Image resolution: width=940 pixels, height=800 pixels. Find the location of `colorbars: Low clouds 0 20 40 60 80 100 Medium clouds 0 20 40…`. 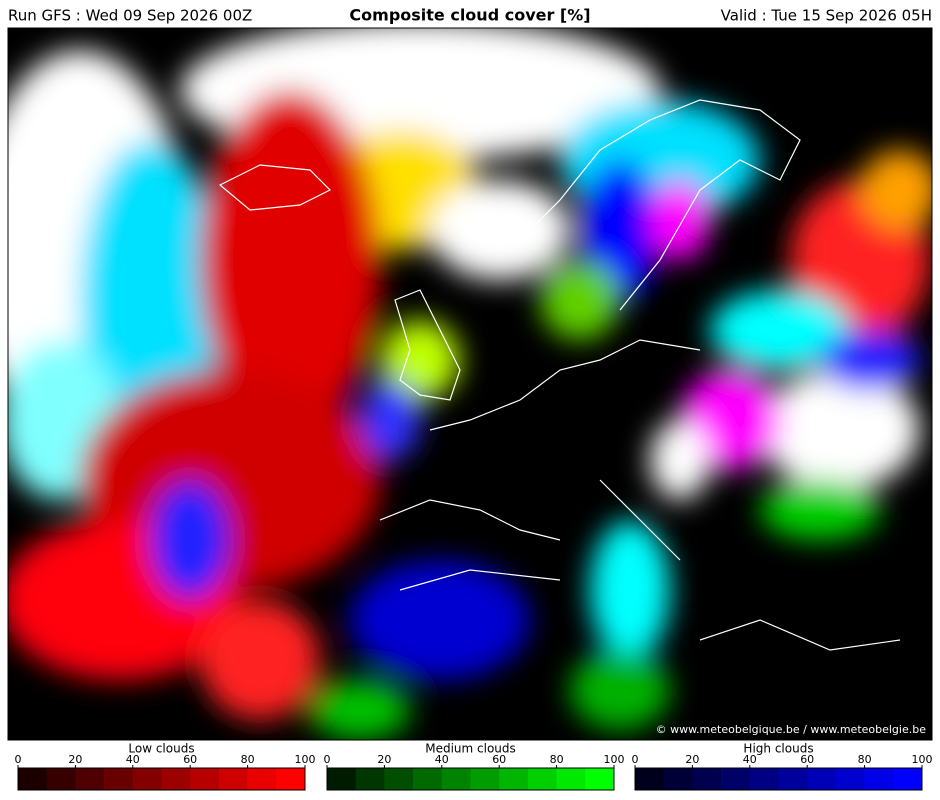

colorbars: Low clouds 0 20 40 60 80 100 Medium clouds 0 20 40… is located at coordinates (474, 766).